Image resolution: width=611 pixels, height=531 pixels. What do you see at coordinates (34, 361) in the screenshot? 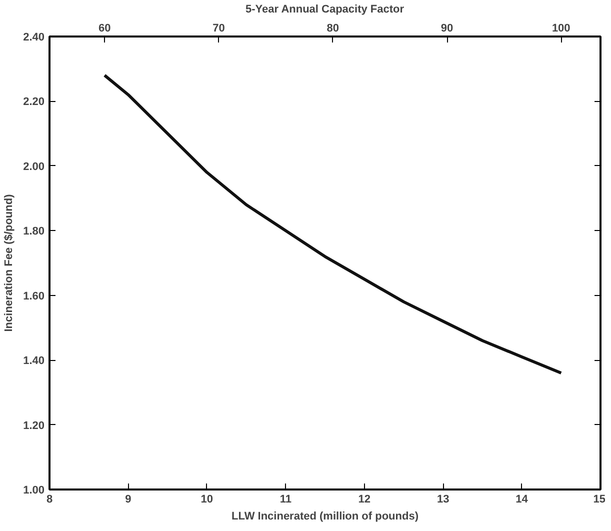
I see `y-tick-label: 1.40` at bounding box center [34, 361].